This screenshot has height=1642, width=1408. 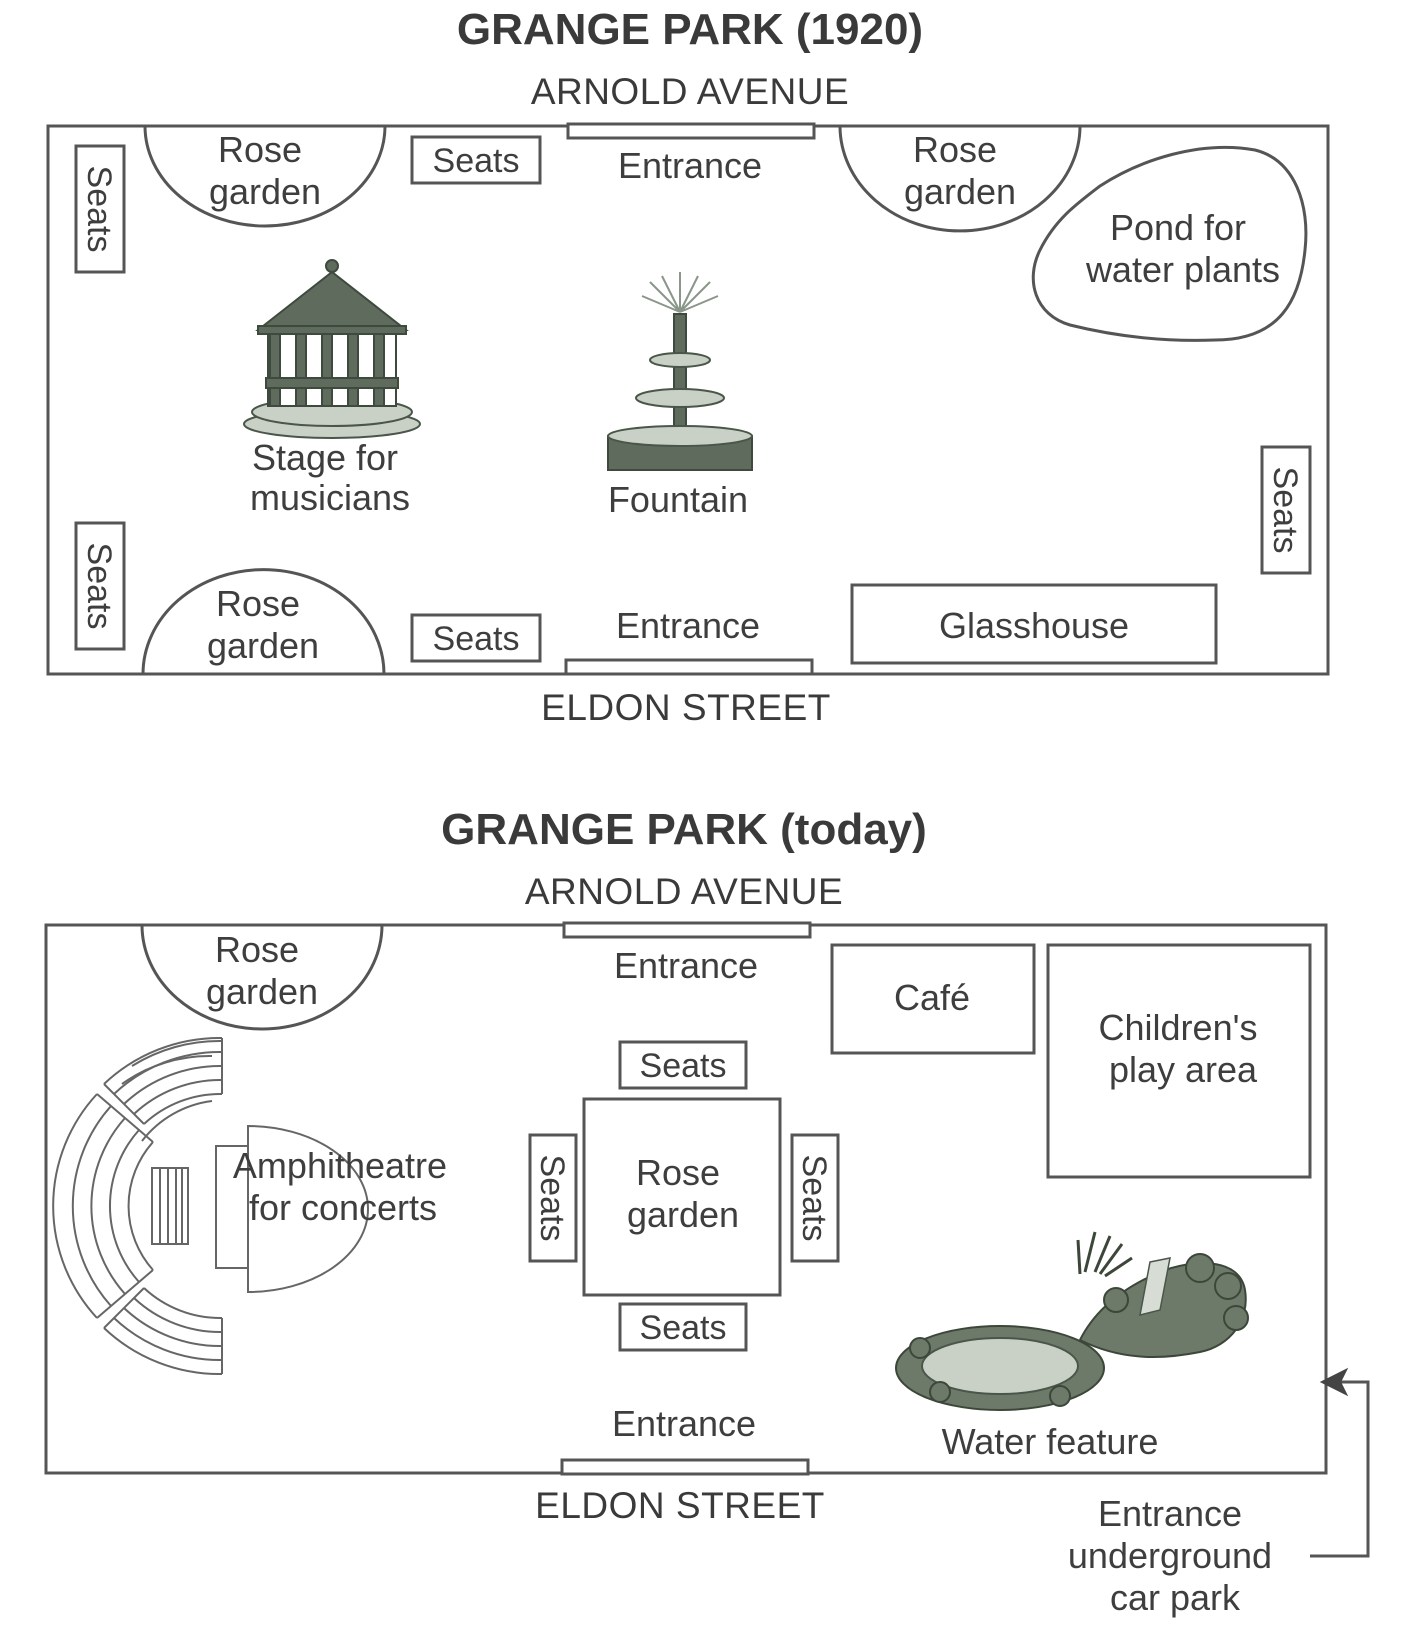 I want to click on map-today-rose-garden-tl-shape, so click(x=262, y=977).